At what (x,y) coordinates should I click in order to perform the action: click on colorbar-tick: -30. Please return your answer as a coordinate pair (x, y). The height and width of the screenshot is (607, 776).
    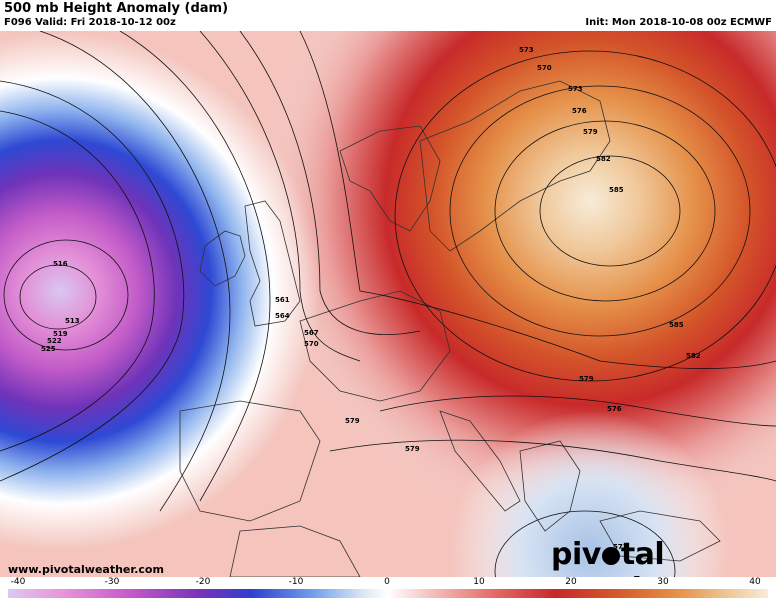
    Looking at the image, I should click on (112, 582).